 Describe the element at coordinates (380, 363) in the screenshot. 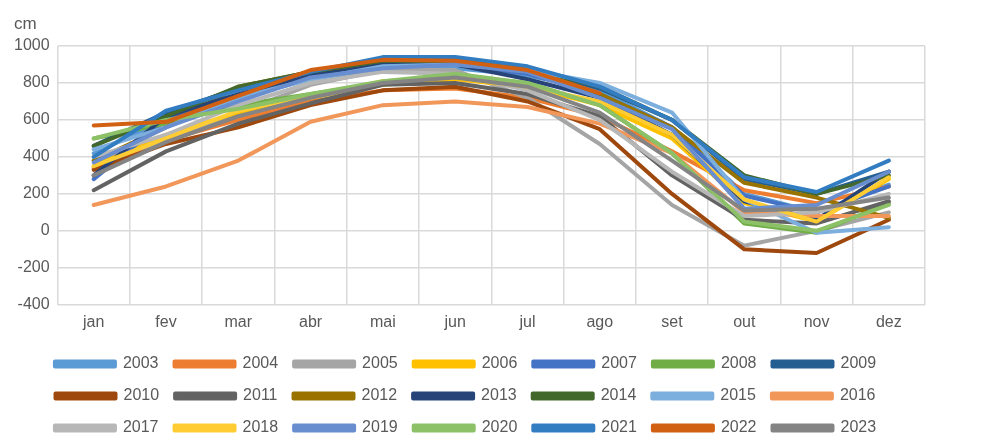

I see `legend-label: 2005` at that location.